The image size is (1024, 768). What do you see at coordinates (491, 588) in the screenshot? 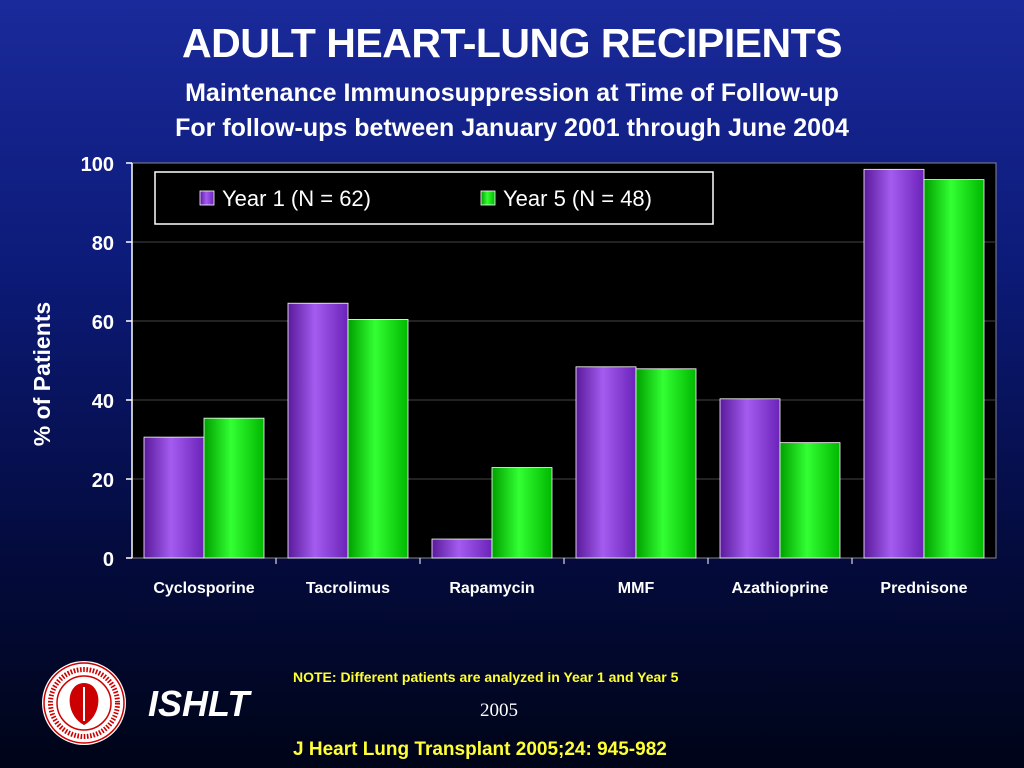
I see `x-tick-label: Rapamycin` at bounding box center [491, 588].